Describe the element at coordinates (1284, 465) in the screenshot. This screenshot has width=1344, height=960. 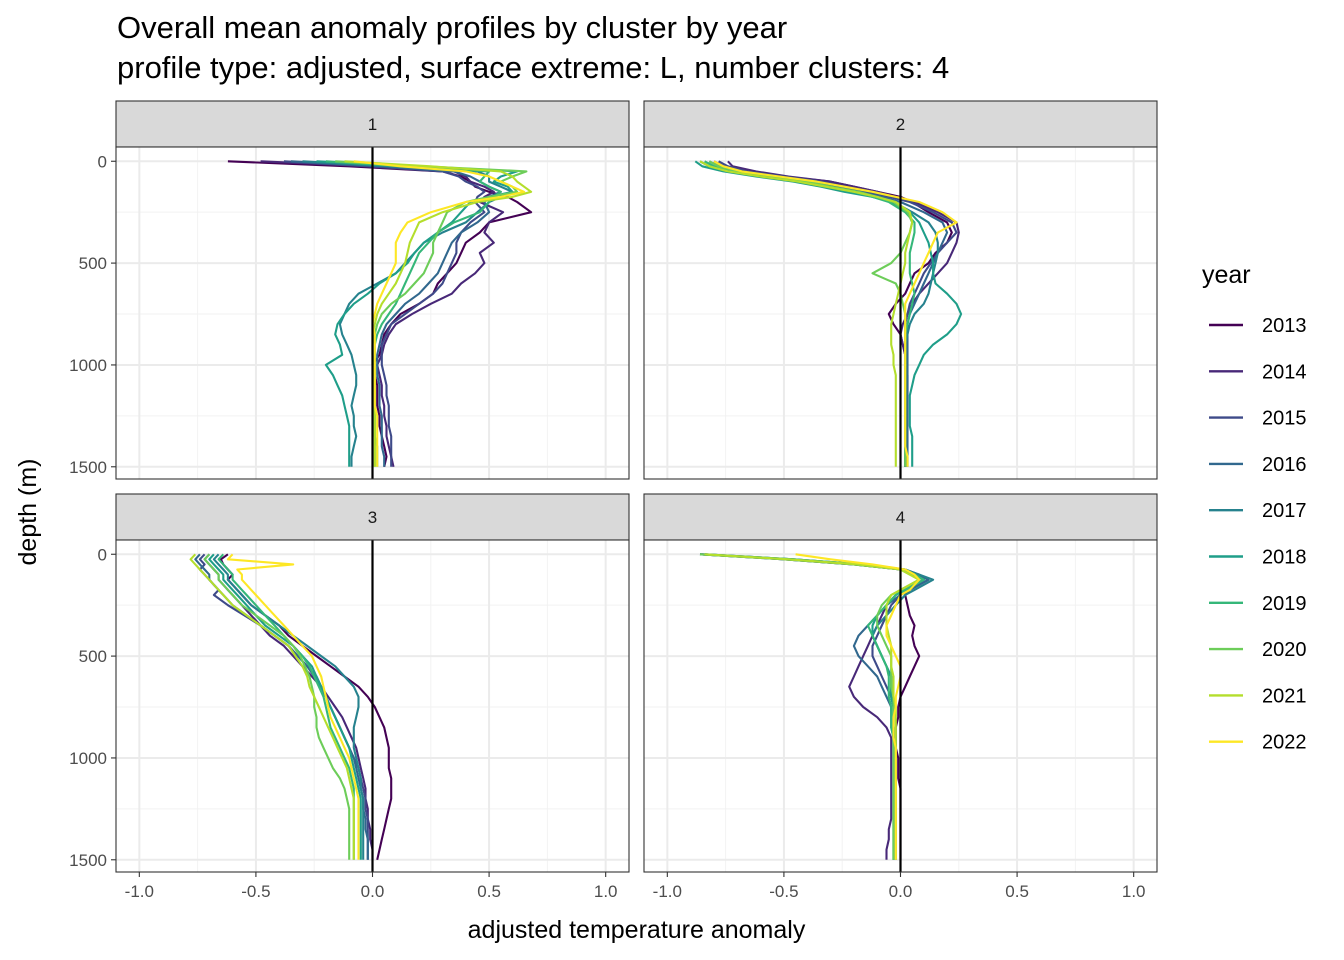
I see `legend-label-2016: 2016` at that location.